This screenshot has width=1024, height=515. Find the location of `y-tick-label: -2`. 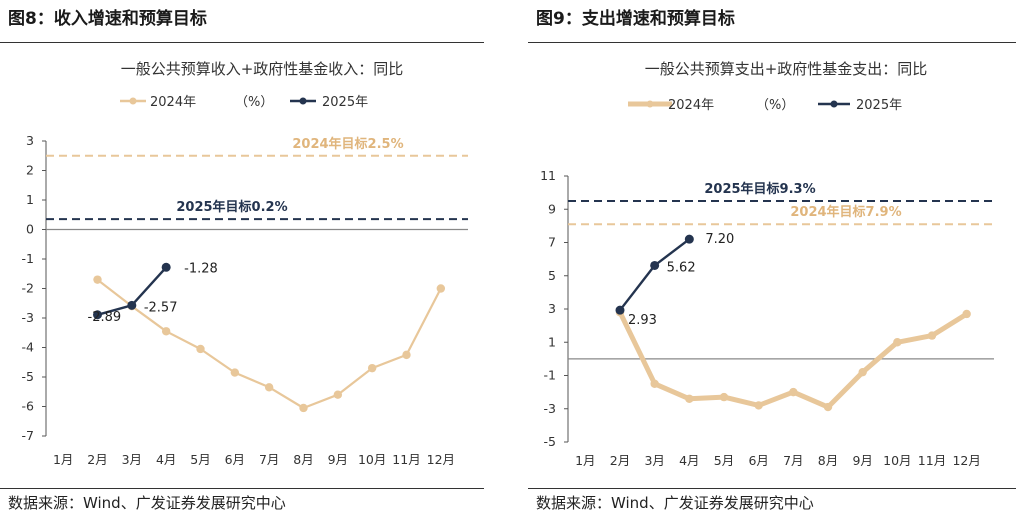

y-tick-label: -2 is located at coordinates (28, 288).